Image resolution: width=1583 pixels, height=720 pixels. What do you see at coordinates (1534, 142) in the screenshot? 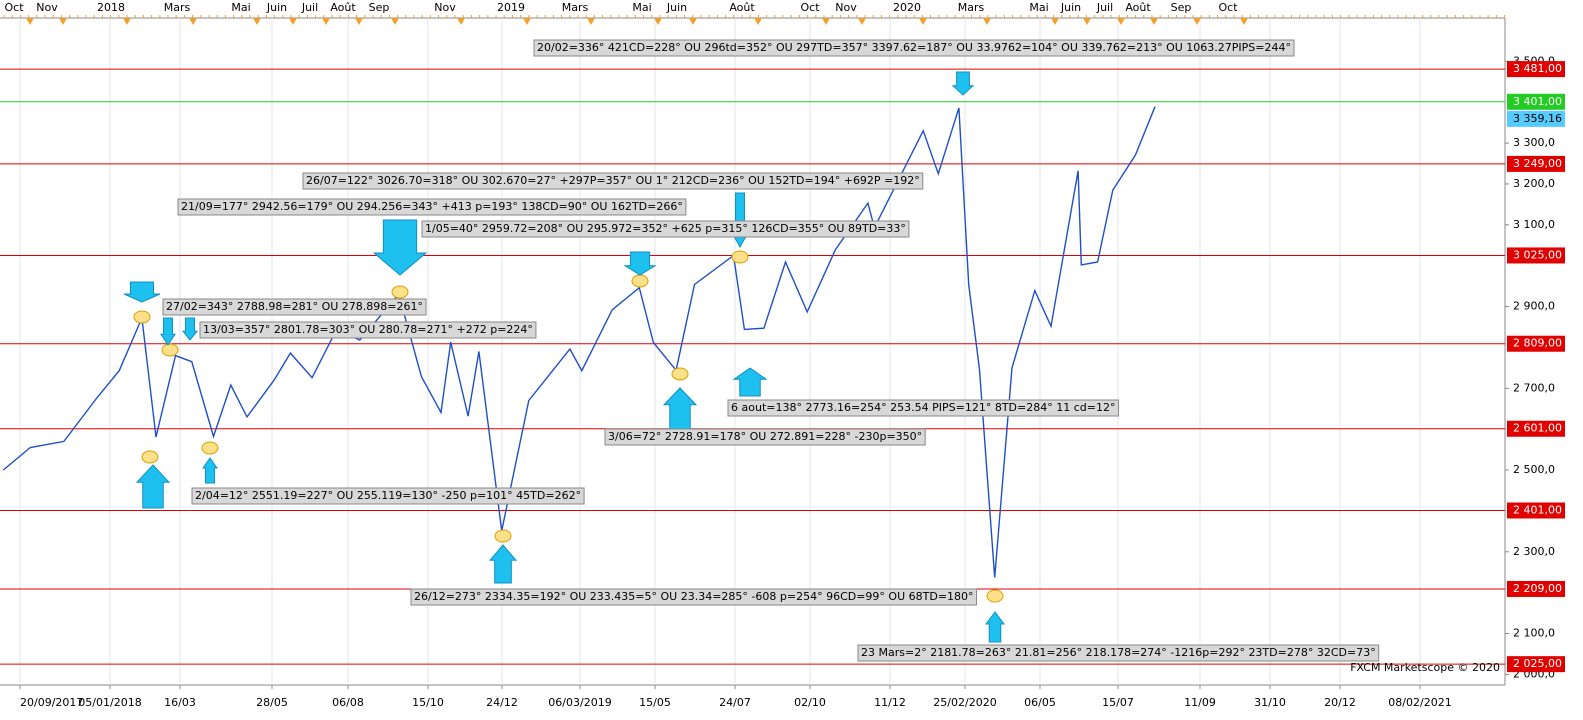
I see `y-tick-label: 3 300,0` at bounding box center [1534, 142].